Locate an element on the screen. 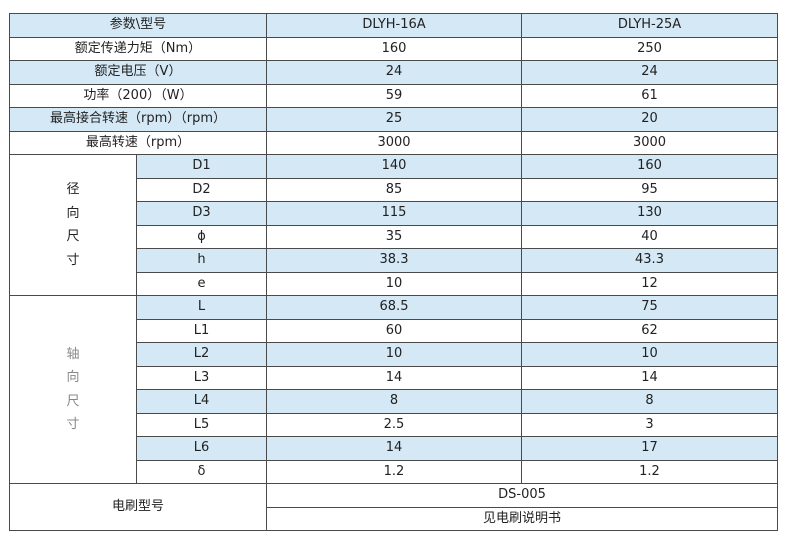 This screenshot has width=788, height=540. value-cell: 35 is located at coordinates (394, 236).